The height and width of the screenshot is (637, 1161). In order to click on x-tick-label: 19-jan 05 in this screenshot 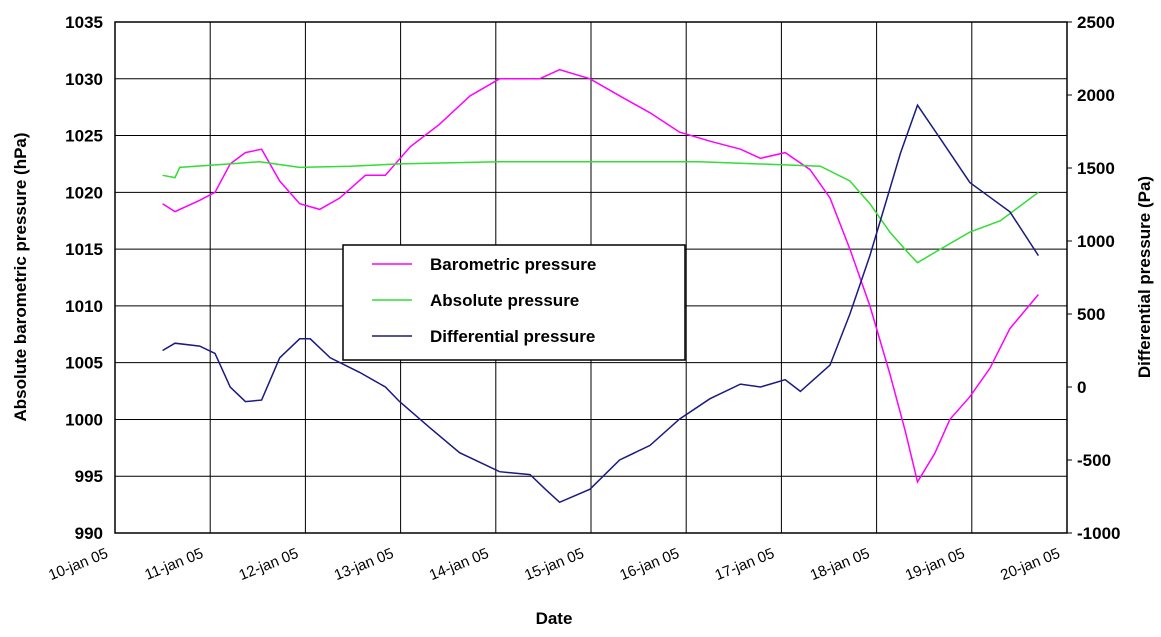, I will do `click(935, 564)`.